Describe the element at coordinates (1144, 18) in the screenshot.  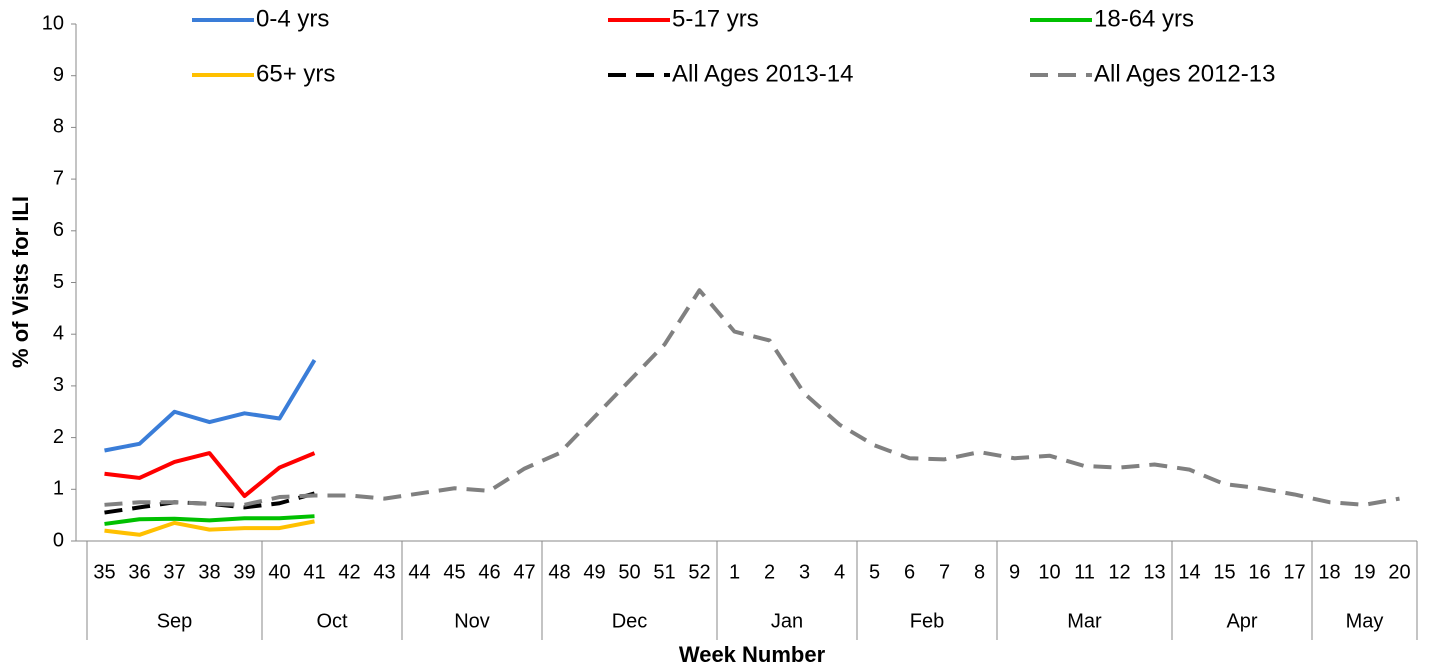
I see `legend-label: 18-64 yrs` at that location.